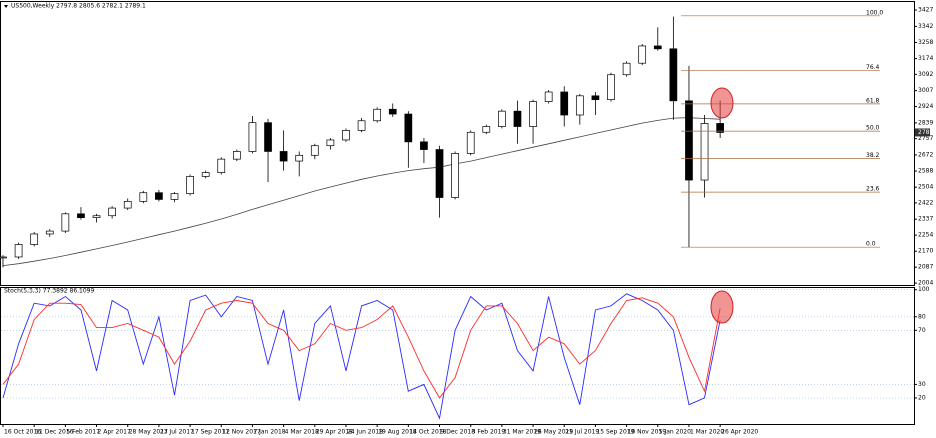  What do you see at coordinates (922, 330) in the screenshot?
I see `y-tick-label: 70` at bounding box center [922, 330].